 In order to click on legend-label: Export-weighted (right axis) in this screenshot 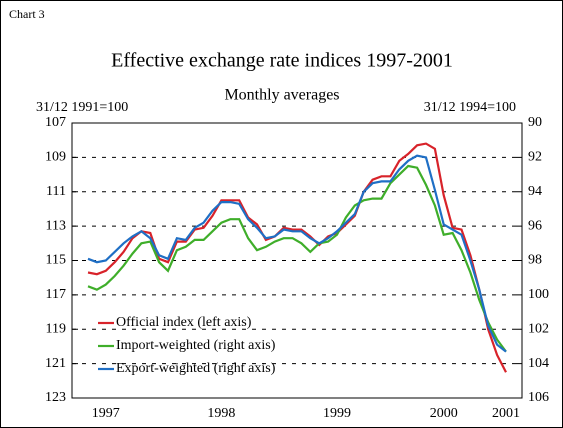, I will do `click(196, 368)`.